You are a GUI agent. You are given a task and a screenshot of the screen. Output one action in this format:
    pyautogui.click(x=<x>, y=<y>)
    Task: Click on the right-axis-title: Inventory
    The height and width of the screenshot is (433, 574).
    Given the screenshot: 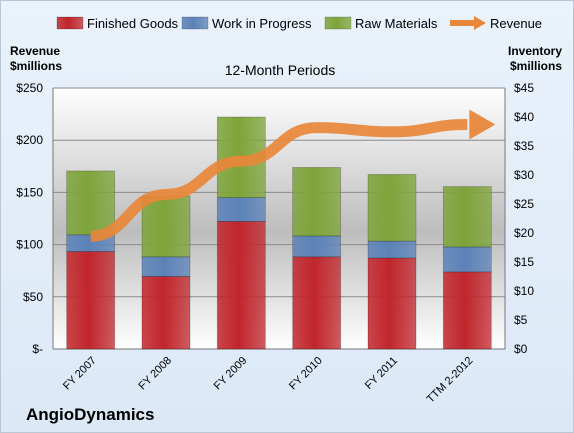 What is the action you would take?
    pyautogui.click(x=535, y=51)
    